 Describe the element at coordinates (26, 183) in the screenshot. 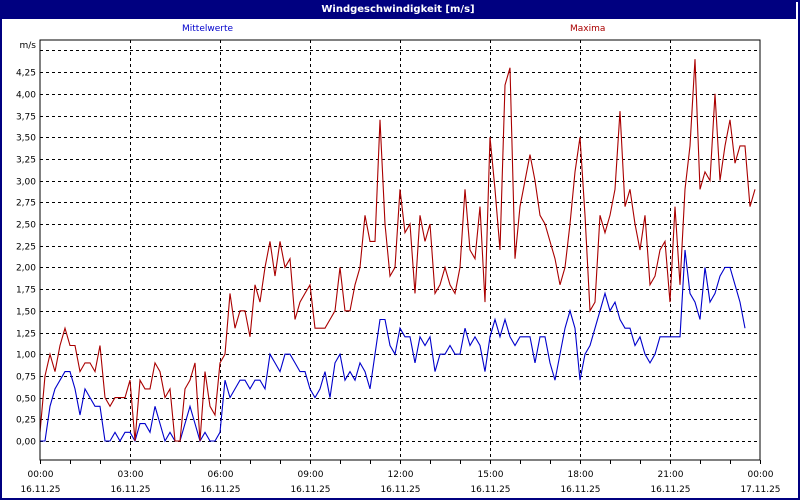

I see `y-tick-label: 3,00` at that location.